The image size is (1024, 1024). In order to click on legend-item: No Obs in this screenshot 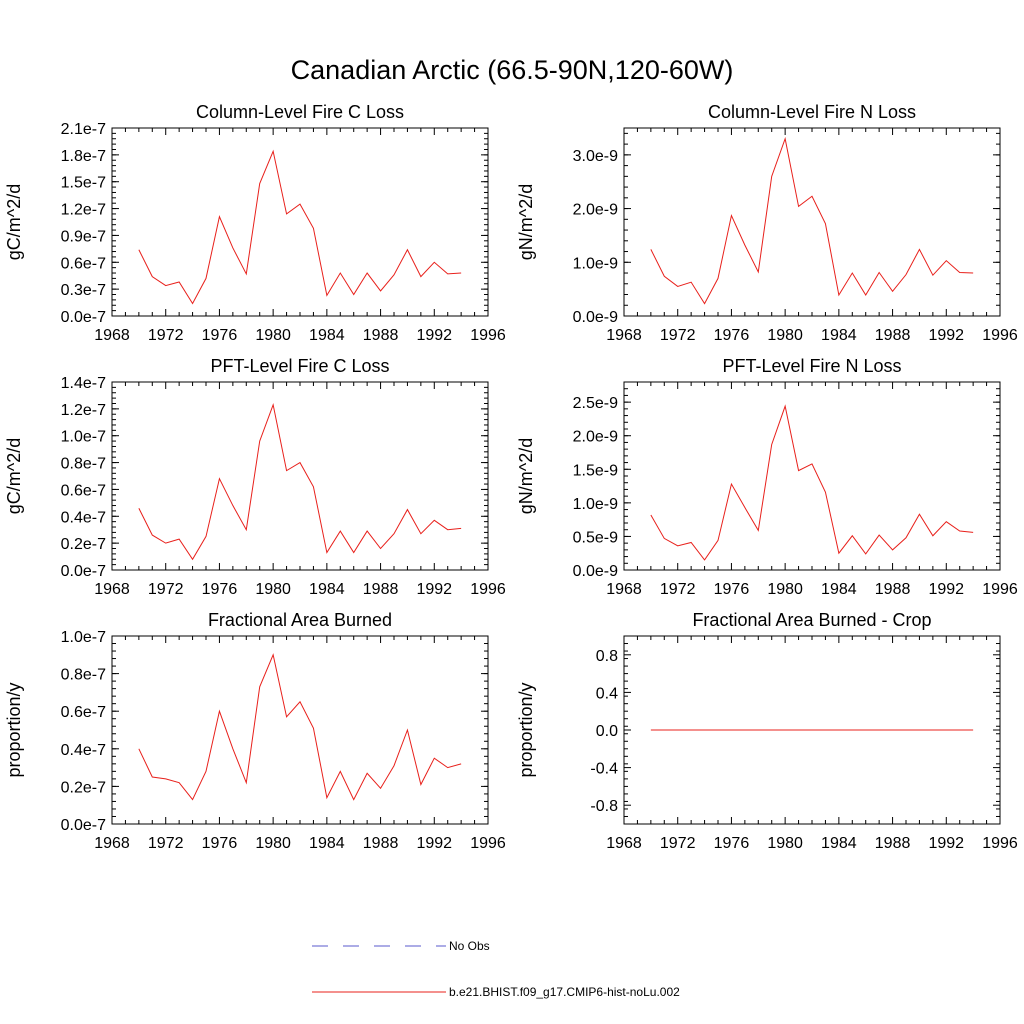, I will do `click(401, 946)`.